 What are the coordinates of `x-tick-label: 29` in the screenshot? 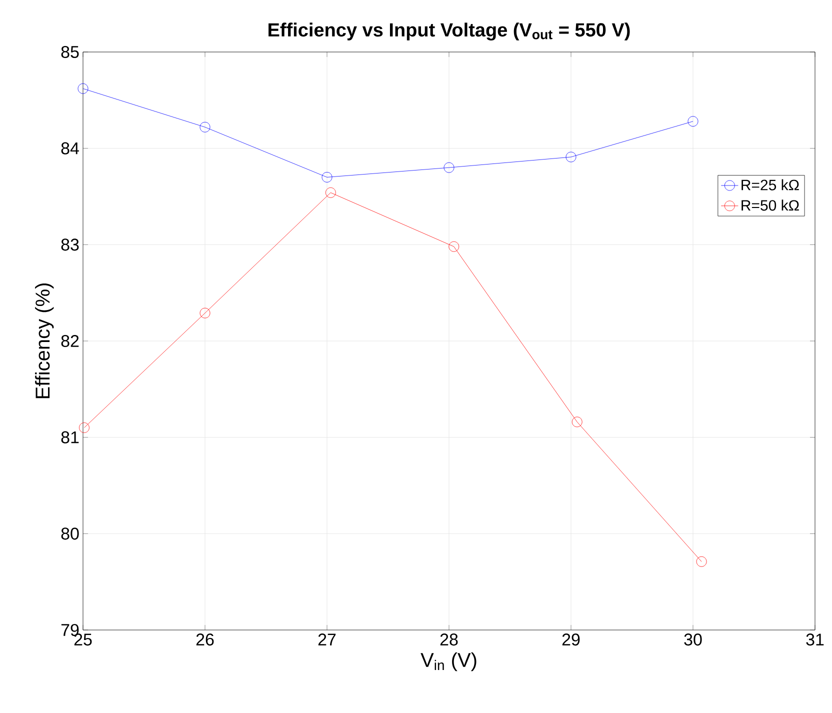 It's located at (571, 640).